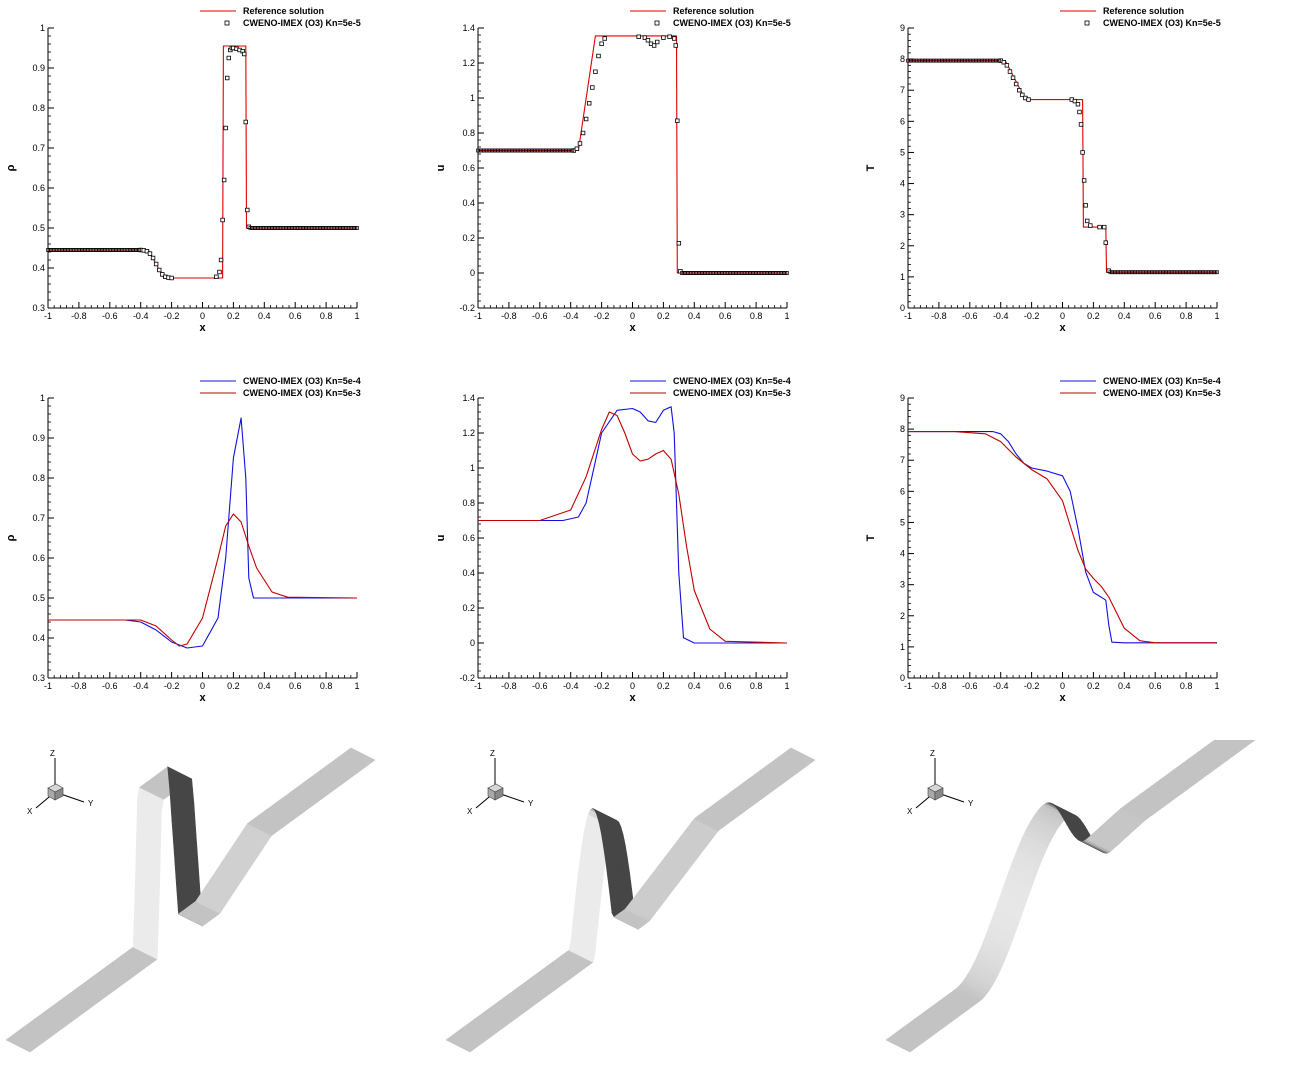 Image resolution: width=1290 pixels, height=1069 pixels. What do you see at coordinates (1143, 11) in the screenshot?
I see `legend-label: Reference solution` at bounding box center [1143, 11].